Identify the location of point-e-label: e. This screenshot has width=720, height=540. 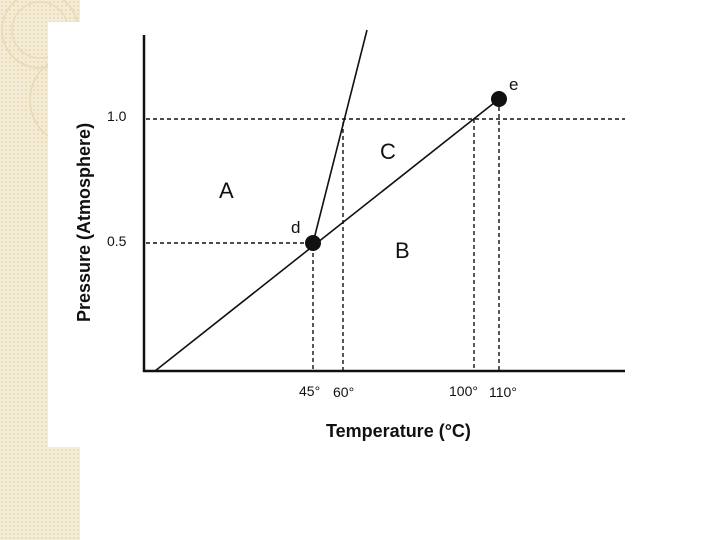
(513, 84).